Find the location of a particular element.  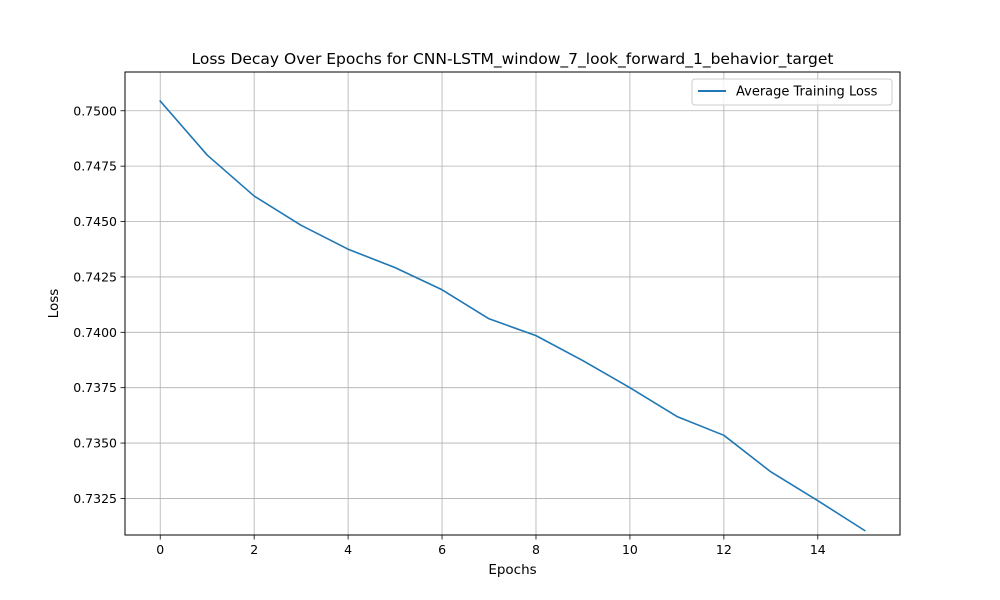

x-tick-label: 0 is located at coordinates (160, 549).